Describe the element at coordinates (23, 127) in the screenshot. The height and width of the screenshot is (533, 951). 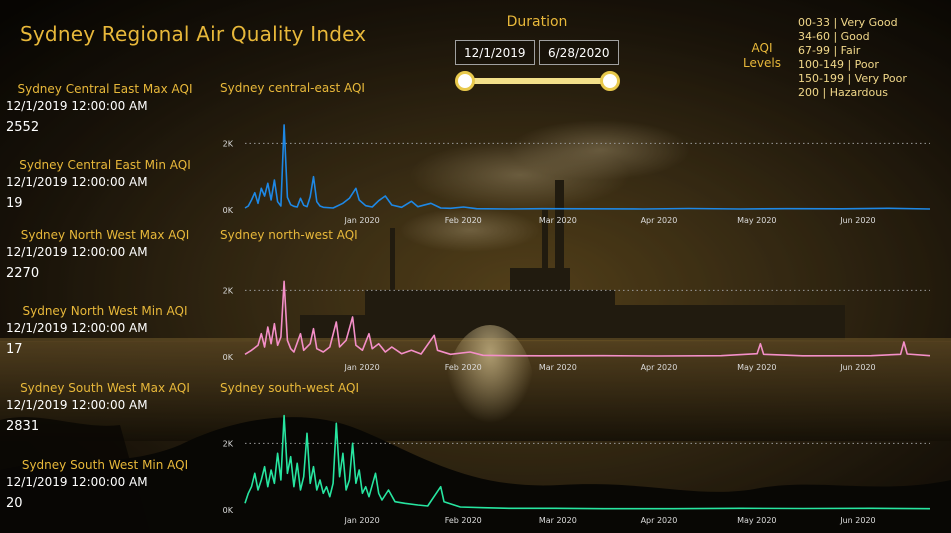
I see `kpi-value: 2552` at that location.